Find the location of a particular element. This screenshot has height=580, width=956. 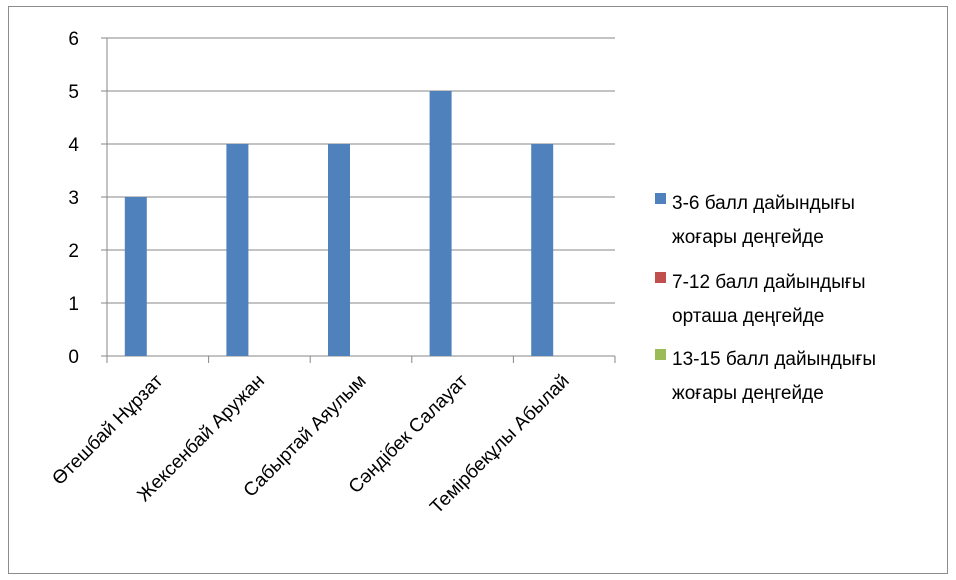

legend-label: 13-15 балл дайындығы is located at coordinates (774, 359).